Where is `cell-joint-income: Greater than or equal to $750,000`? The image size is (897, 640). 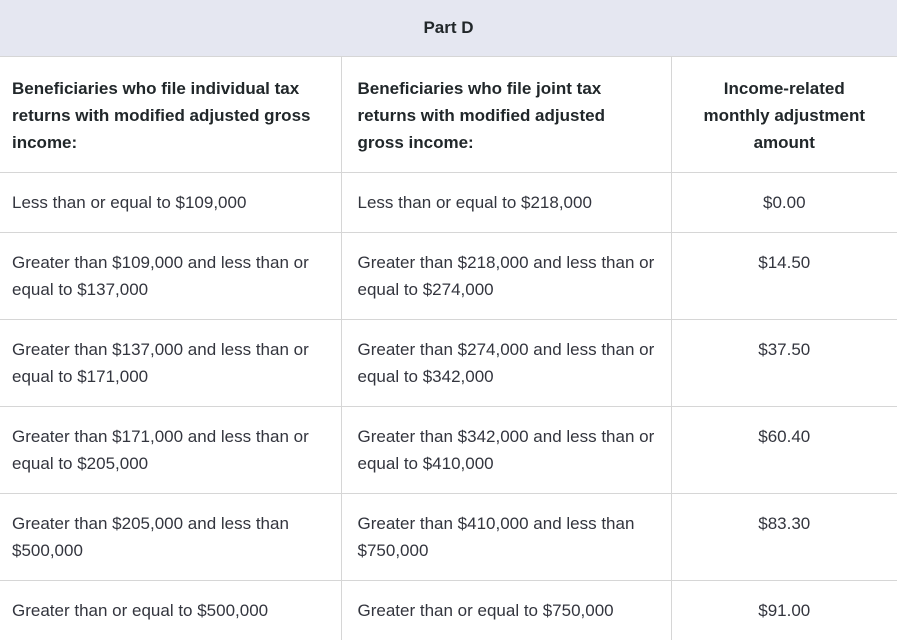
cell-joint-income: Greater than or equal to $750,000 is located at coordinates (505, 610).